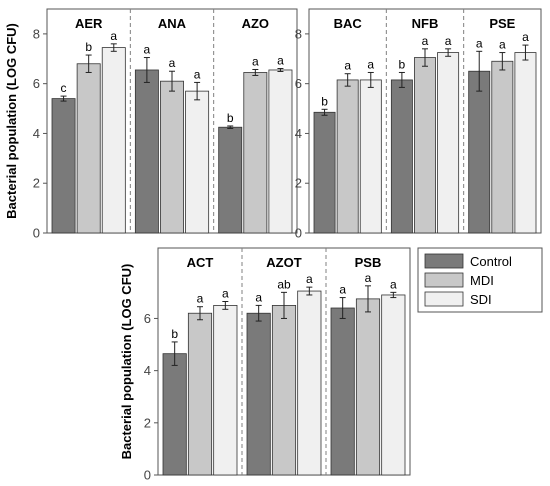 The width and height of the screenshot is (550, 486). I want to click on bar-nfb-control, so click(401, 156).